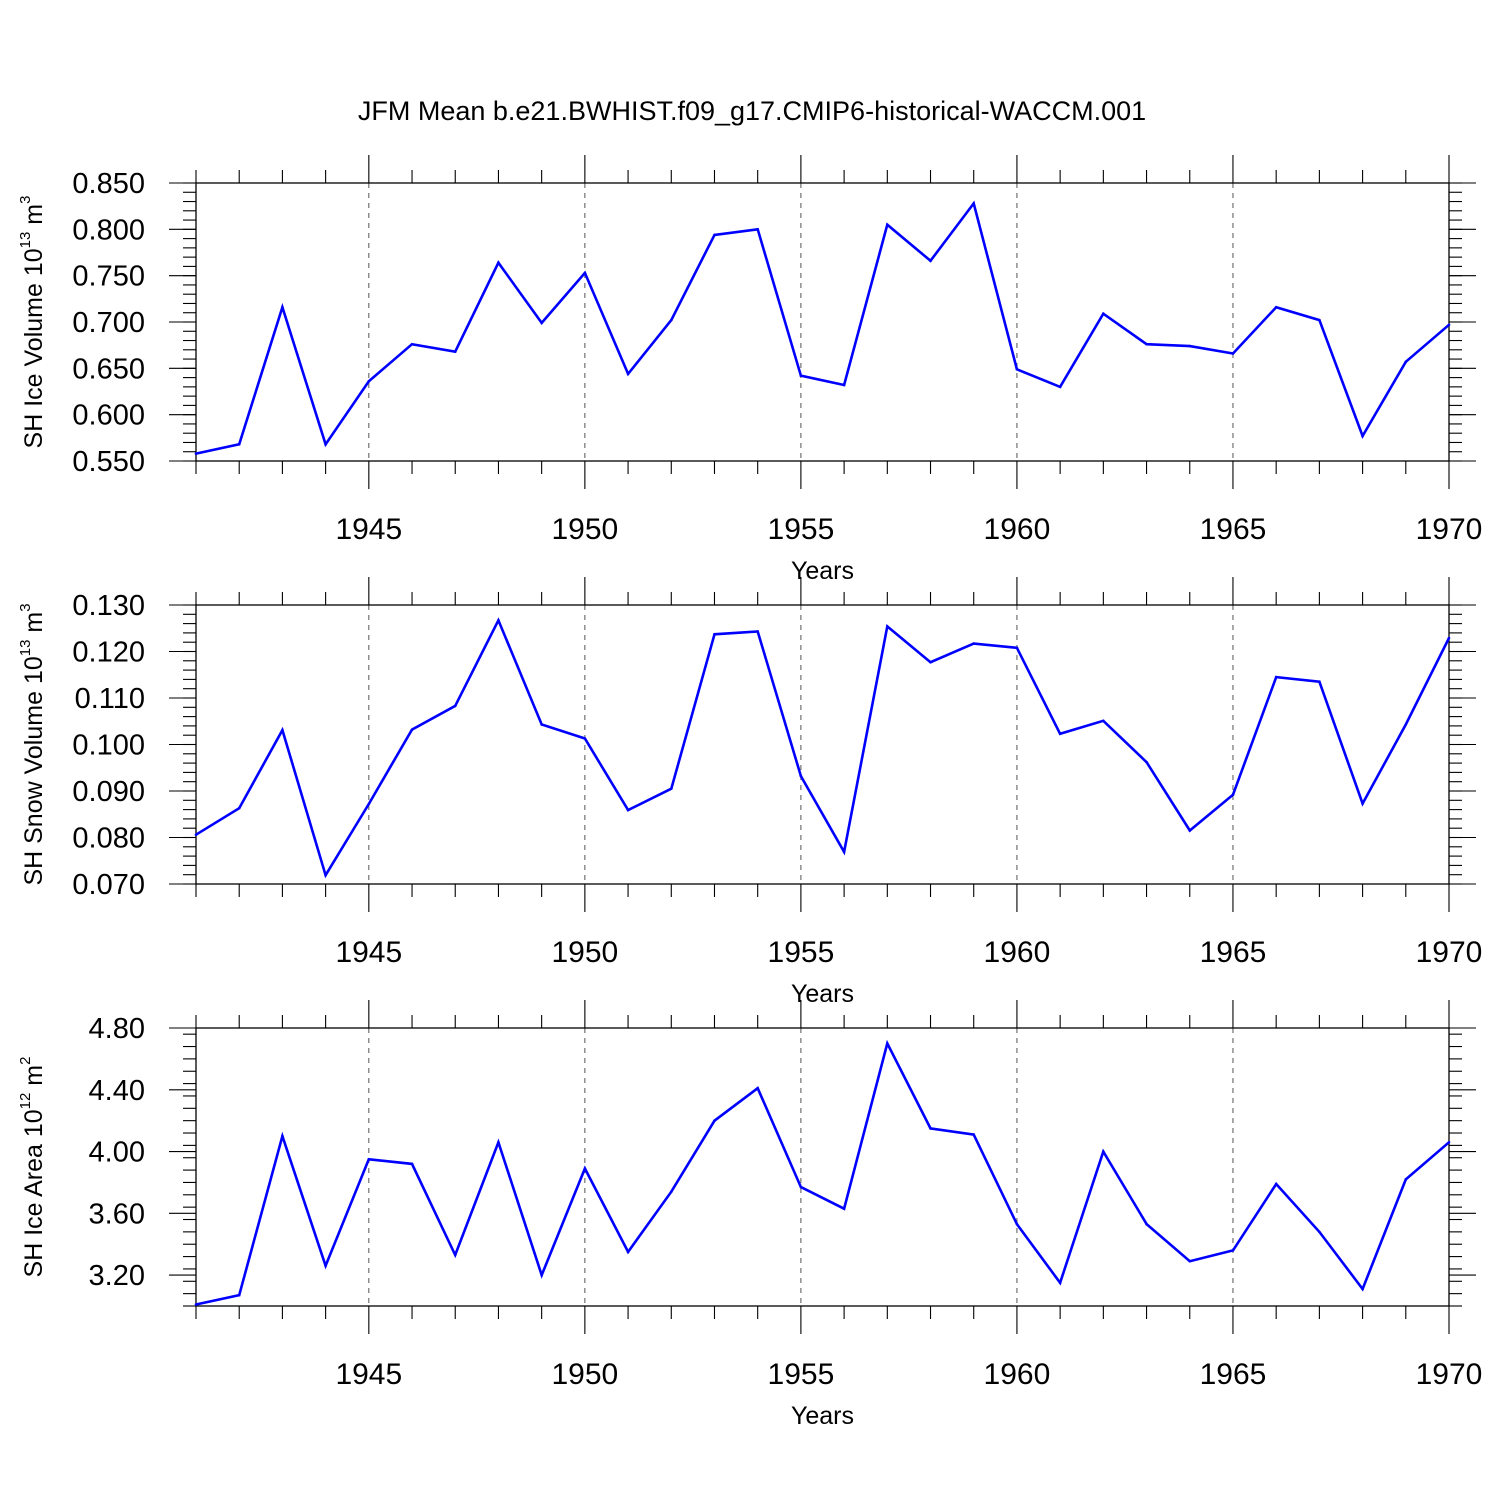  I want to click on y-tick-label: 0.650, so click(108, 369).